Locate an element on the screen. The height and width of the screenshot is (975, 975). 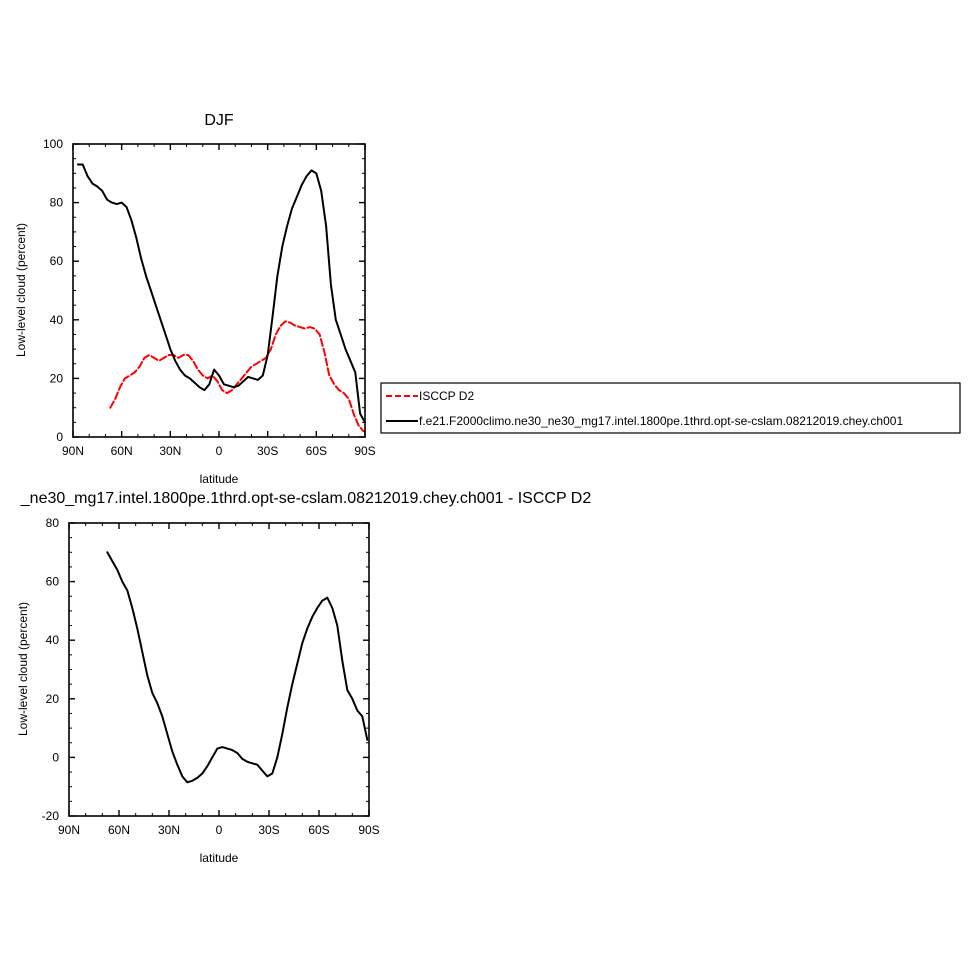
axis-ticks: 90N 60N 30N 0 30S 60S 90S -20 0 20 40 60 80 is located at coordinates (211, 676).